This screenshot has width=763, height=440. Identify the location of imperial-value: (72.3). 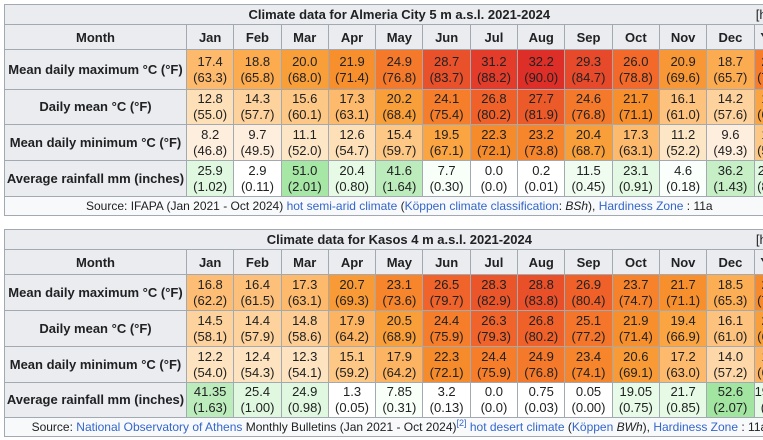
(760, 300).